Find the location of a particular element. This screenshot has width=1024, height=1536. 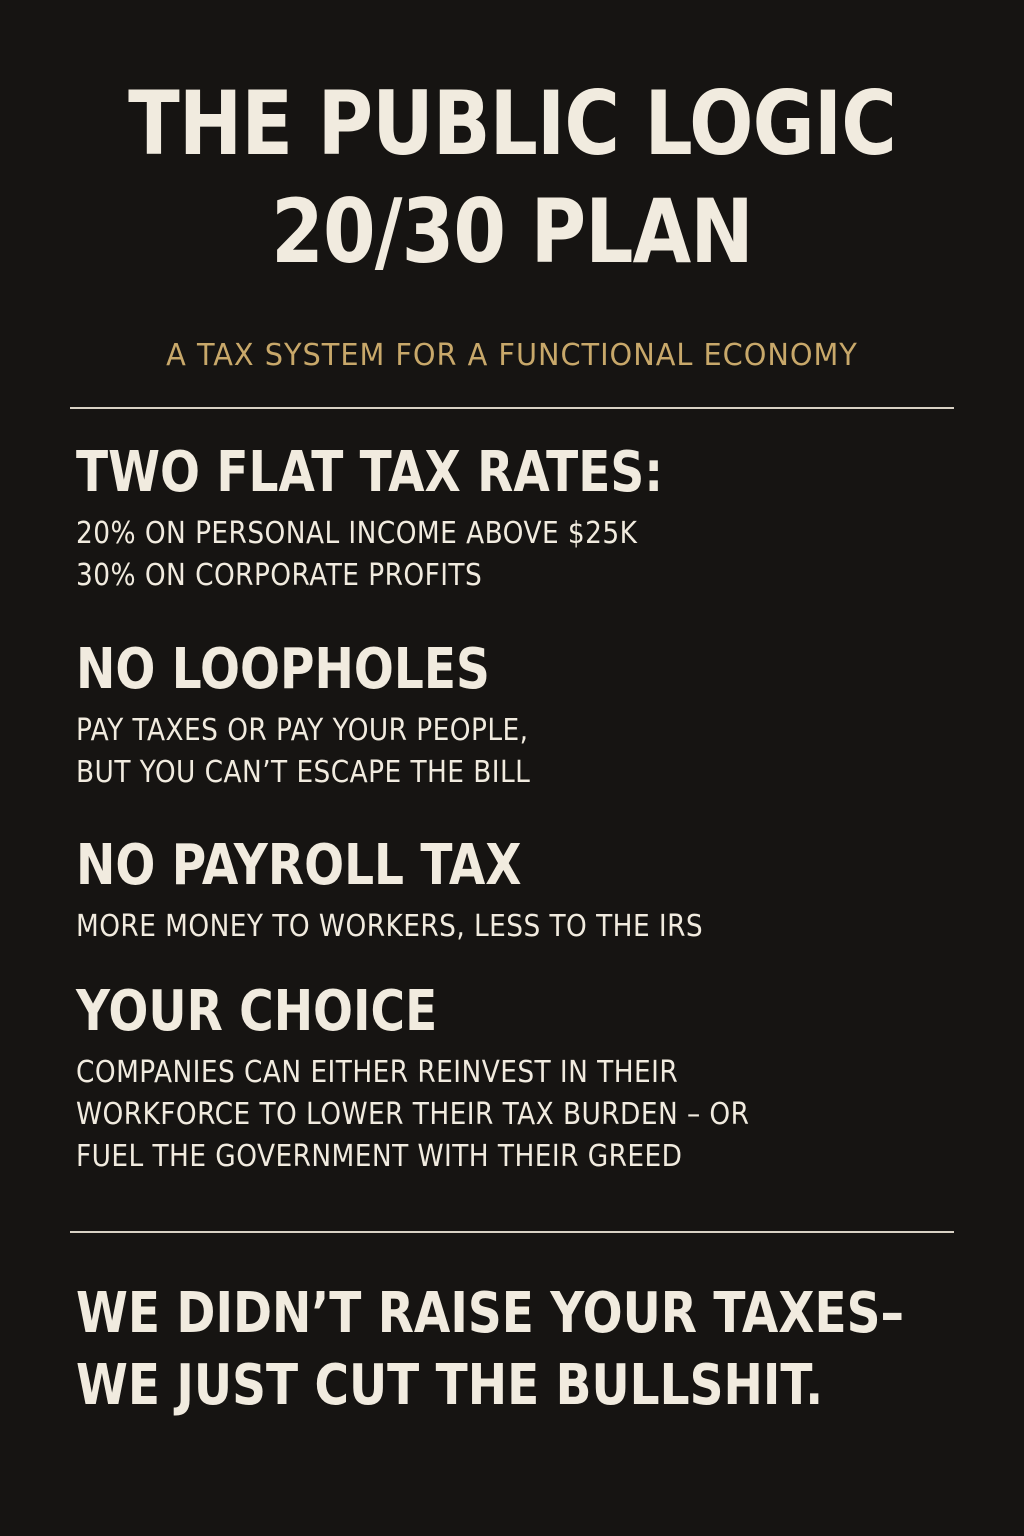

top-divider is located at coordinates (512, 408).